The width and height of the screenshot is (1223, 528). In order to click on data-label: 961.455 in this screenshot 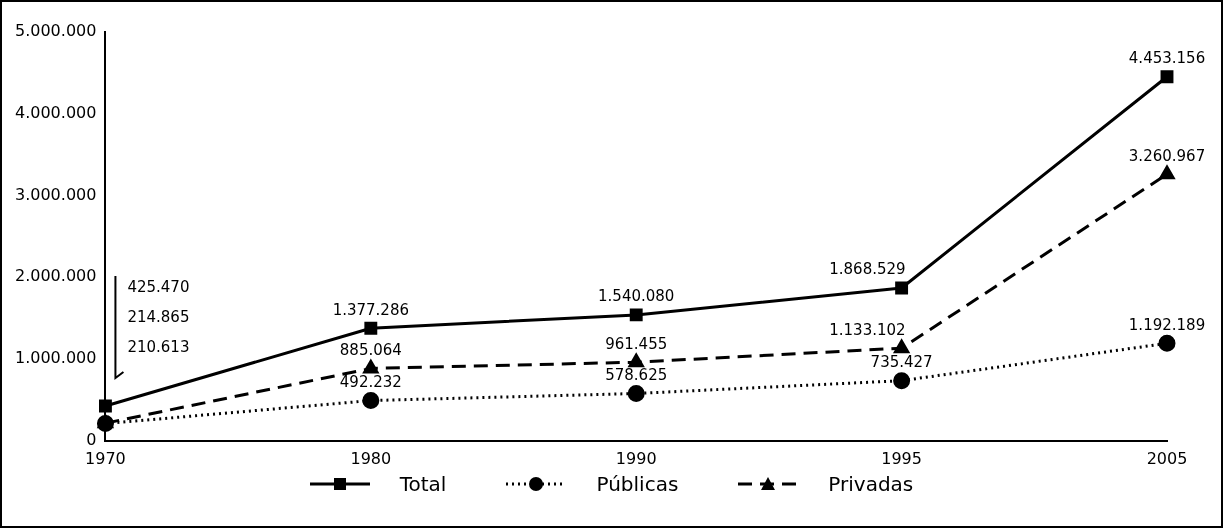, I will do `click(636, 343)`.